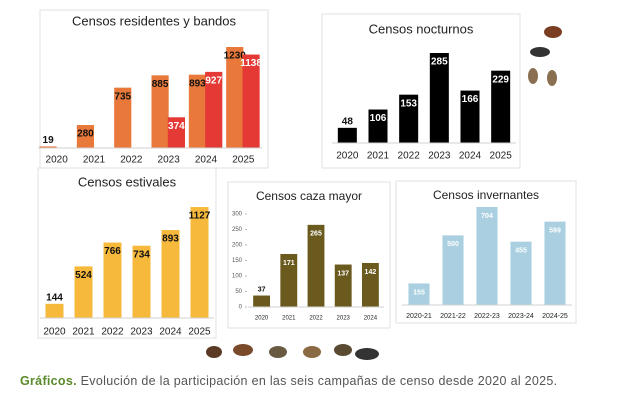  What do you see at coordinates (83, 275) in the screenshot?
I see `value-label: 524` at bounding box center [83, 275].